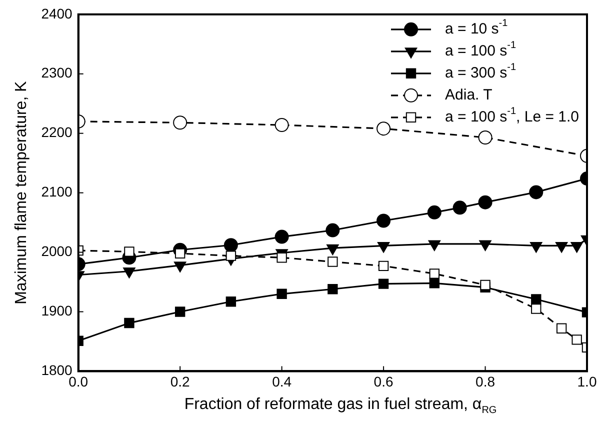 This screenshot has width=603, height=434. What do you see at coordinates (57, 72) in the screenshot?
I see `y-tick-label: 2300` at bounding box center [57, 72].